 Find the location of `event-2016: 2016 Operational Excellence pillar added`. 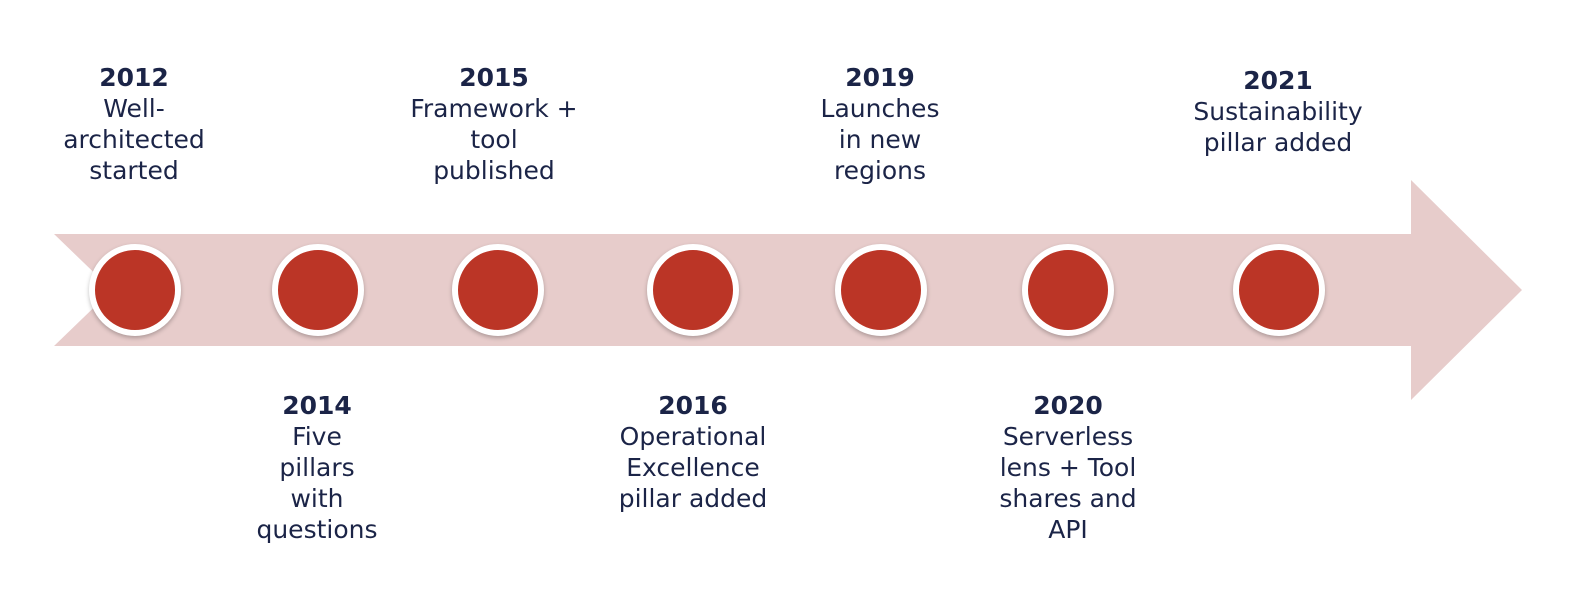

event-2016: 2016 Operational Excellence pillar added is located at coordinates (693, 452).